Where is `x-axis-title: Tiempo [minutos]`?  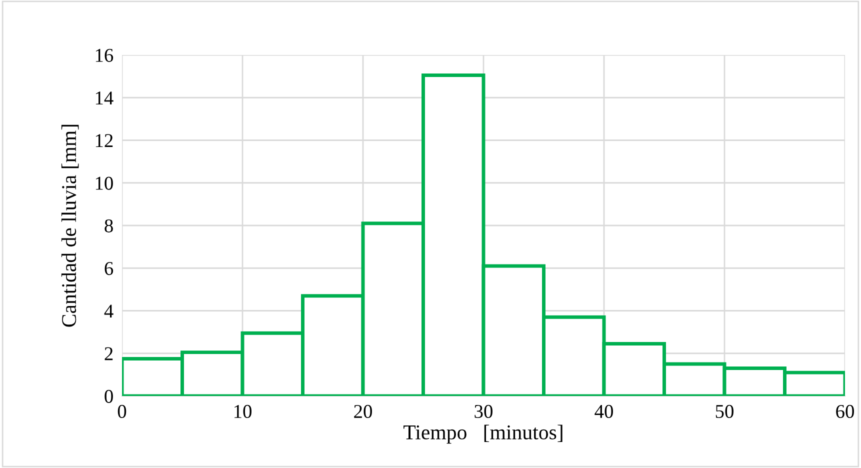
x-axis-title: Tiempo [minutos] is located at coordinates (483, 434).